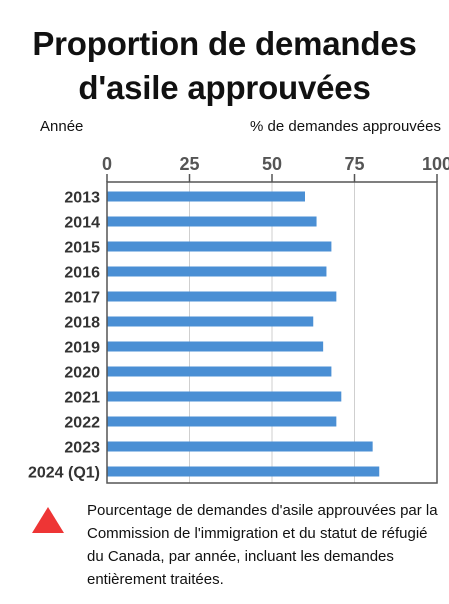 The image size is (449, 604). What do you see at coordinates (354, 164) in the screenshot?
I see `x-tick-label: 75` at bounding box center [354, 164].